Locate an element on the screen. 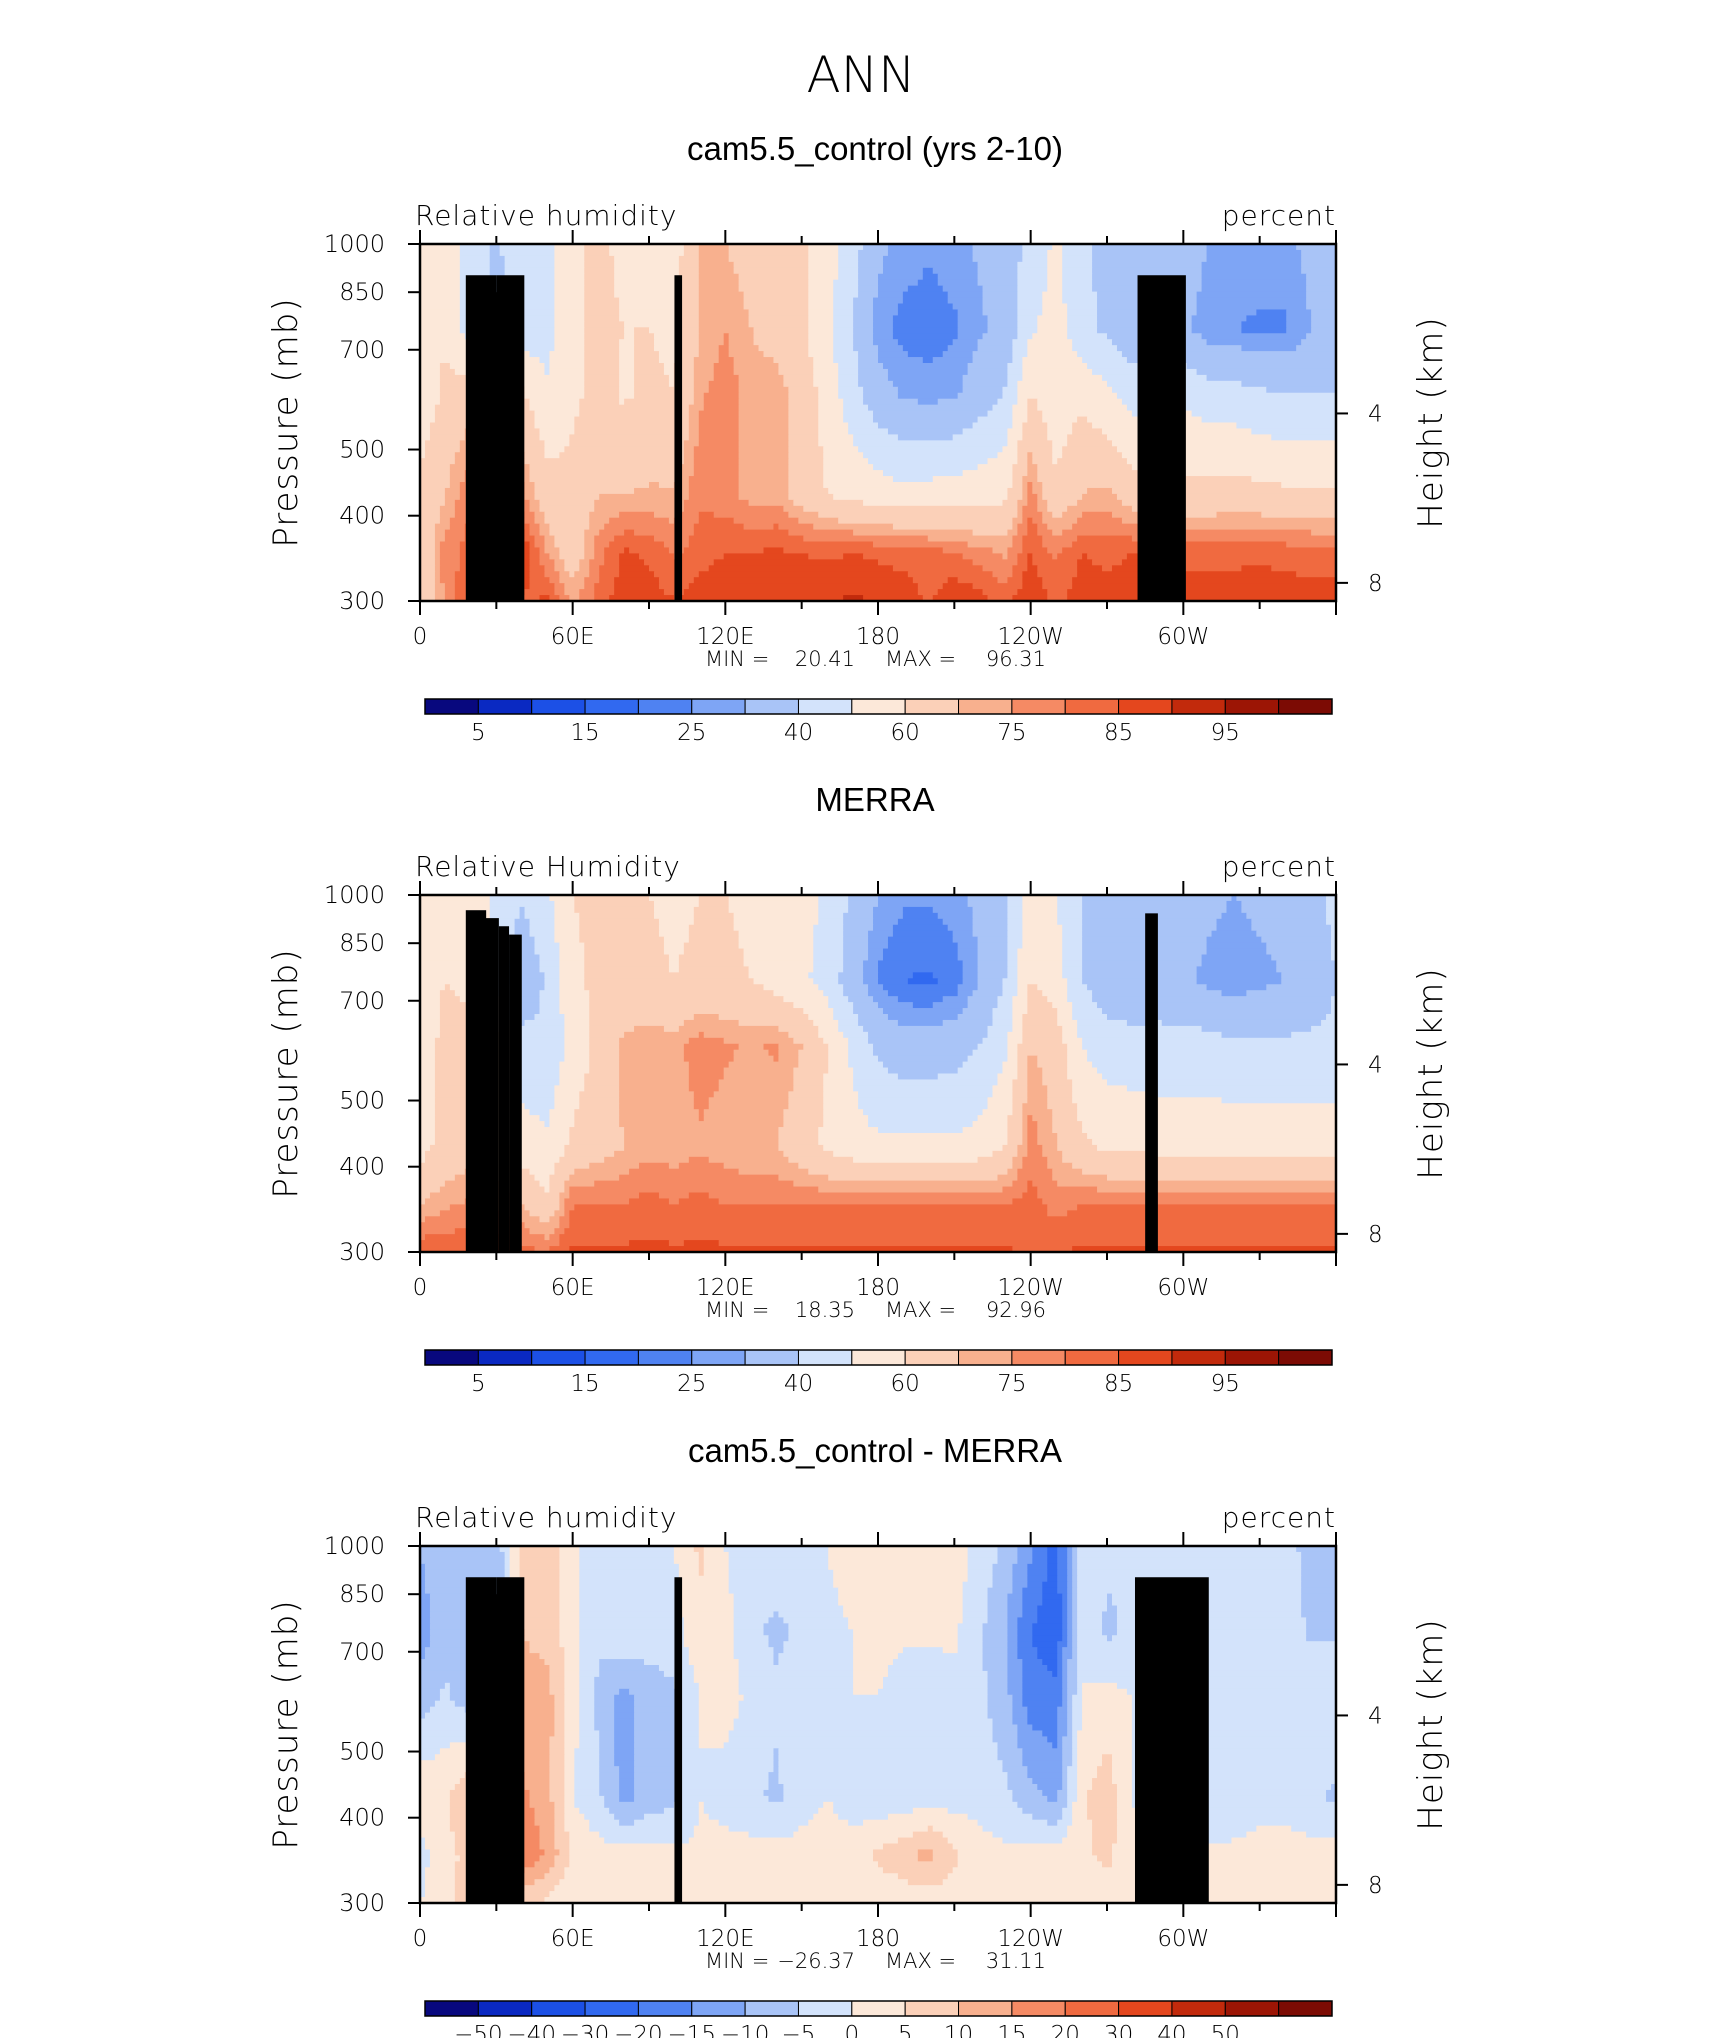 This screenshot has height=2038, width=1710. y-tick-label: 850 is located at coordinates (362, 1594).